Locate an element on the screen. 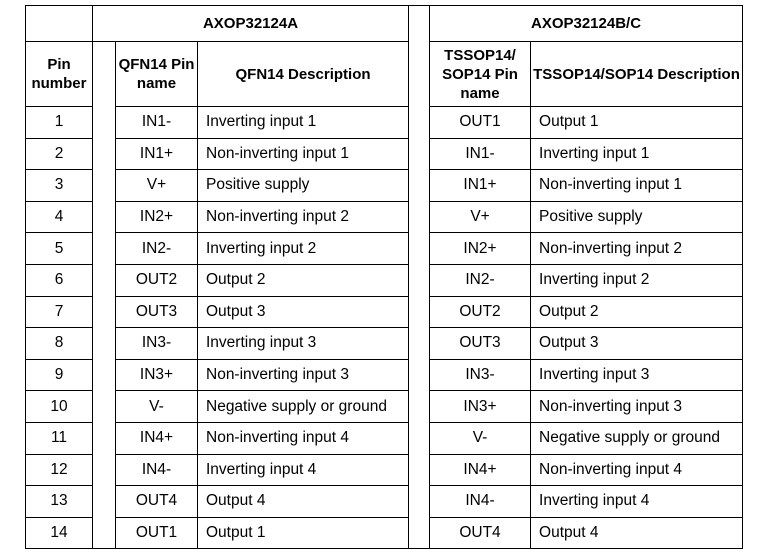 The height and width of the screenshot is (557, 770). tssop-pin-name-cell: OUT2 is located at coordinates (480, 312).